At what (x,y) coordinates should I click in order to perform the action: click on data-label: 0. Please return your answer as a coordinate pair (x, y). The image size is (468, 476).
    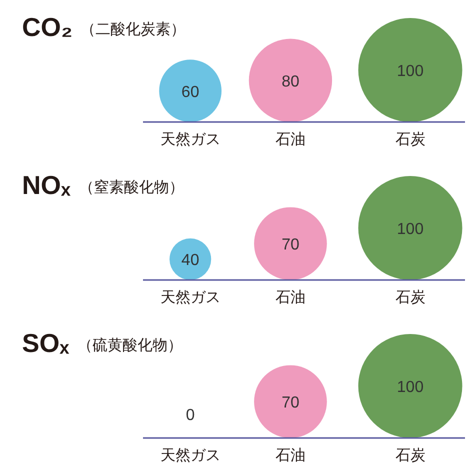
    Looking at the image, I should click on (190, 415).